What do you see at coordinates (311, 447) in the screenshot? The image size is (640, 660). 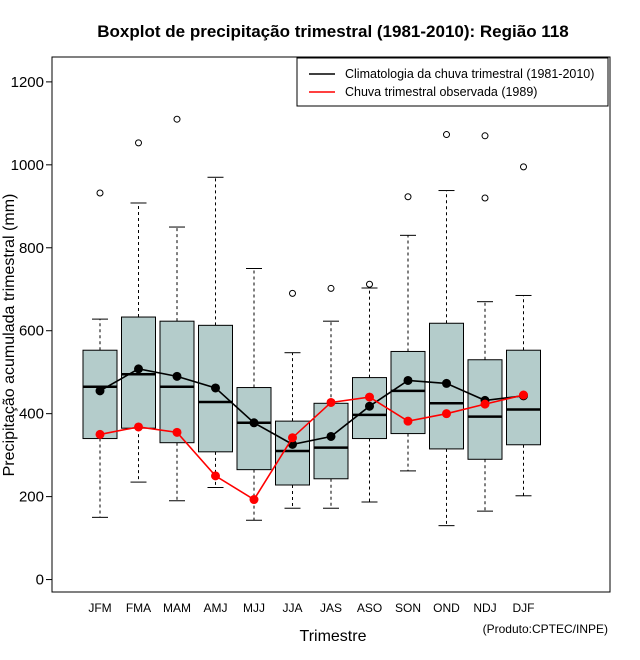 I see `series-line-observed` at bounding box center [311, 447].